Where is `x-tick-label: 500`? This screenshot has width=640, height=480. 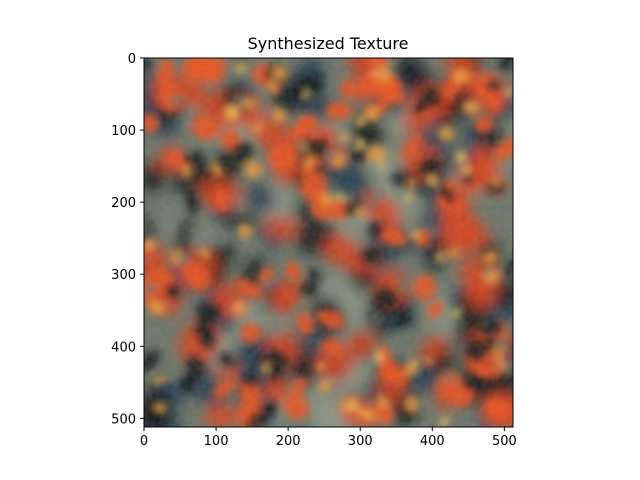
x-tick-label: 500 is located at coordinates (504, 441).